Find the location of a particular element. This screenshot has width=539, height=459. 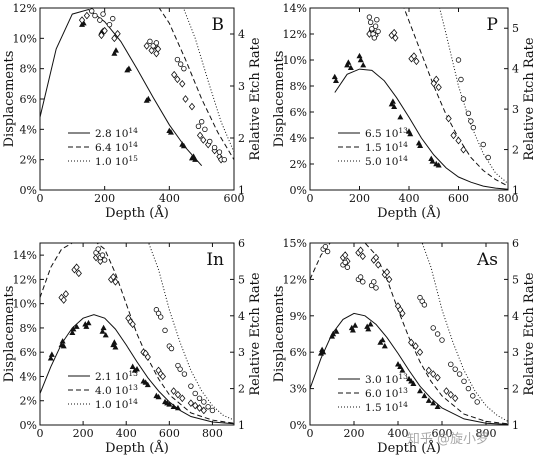

y-tick-label: 0% is located at coordinates (28, 425).